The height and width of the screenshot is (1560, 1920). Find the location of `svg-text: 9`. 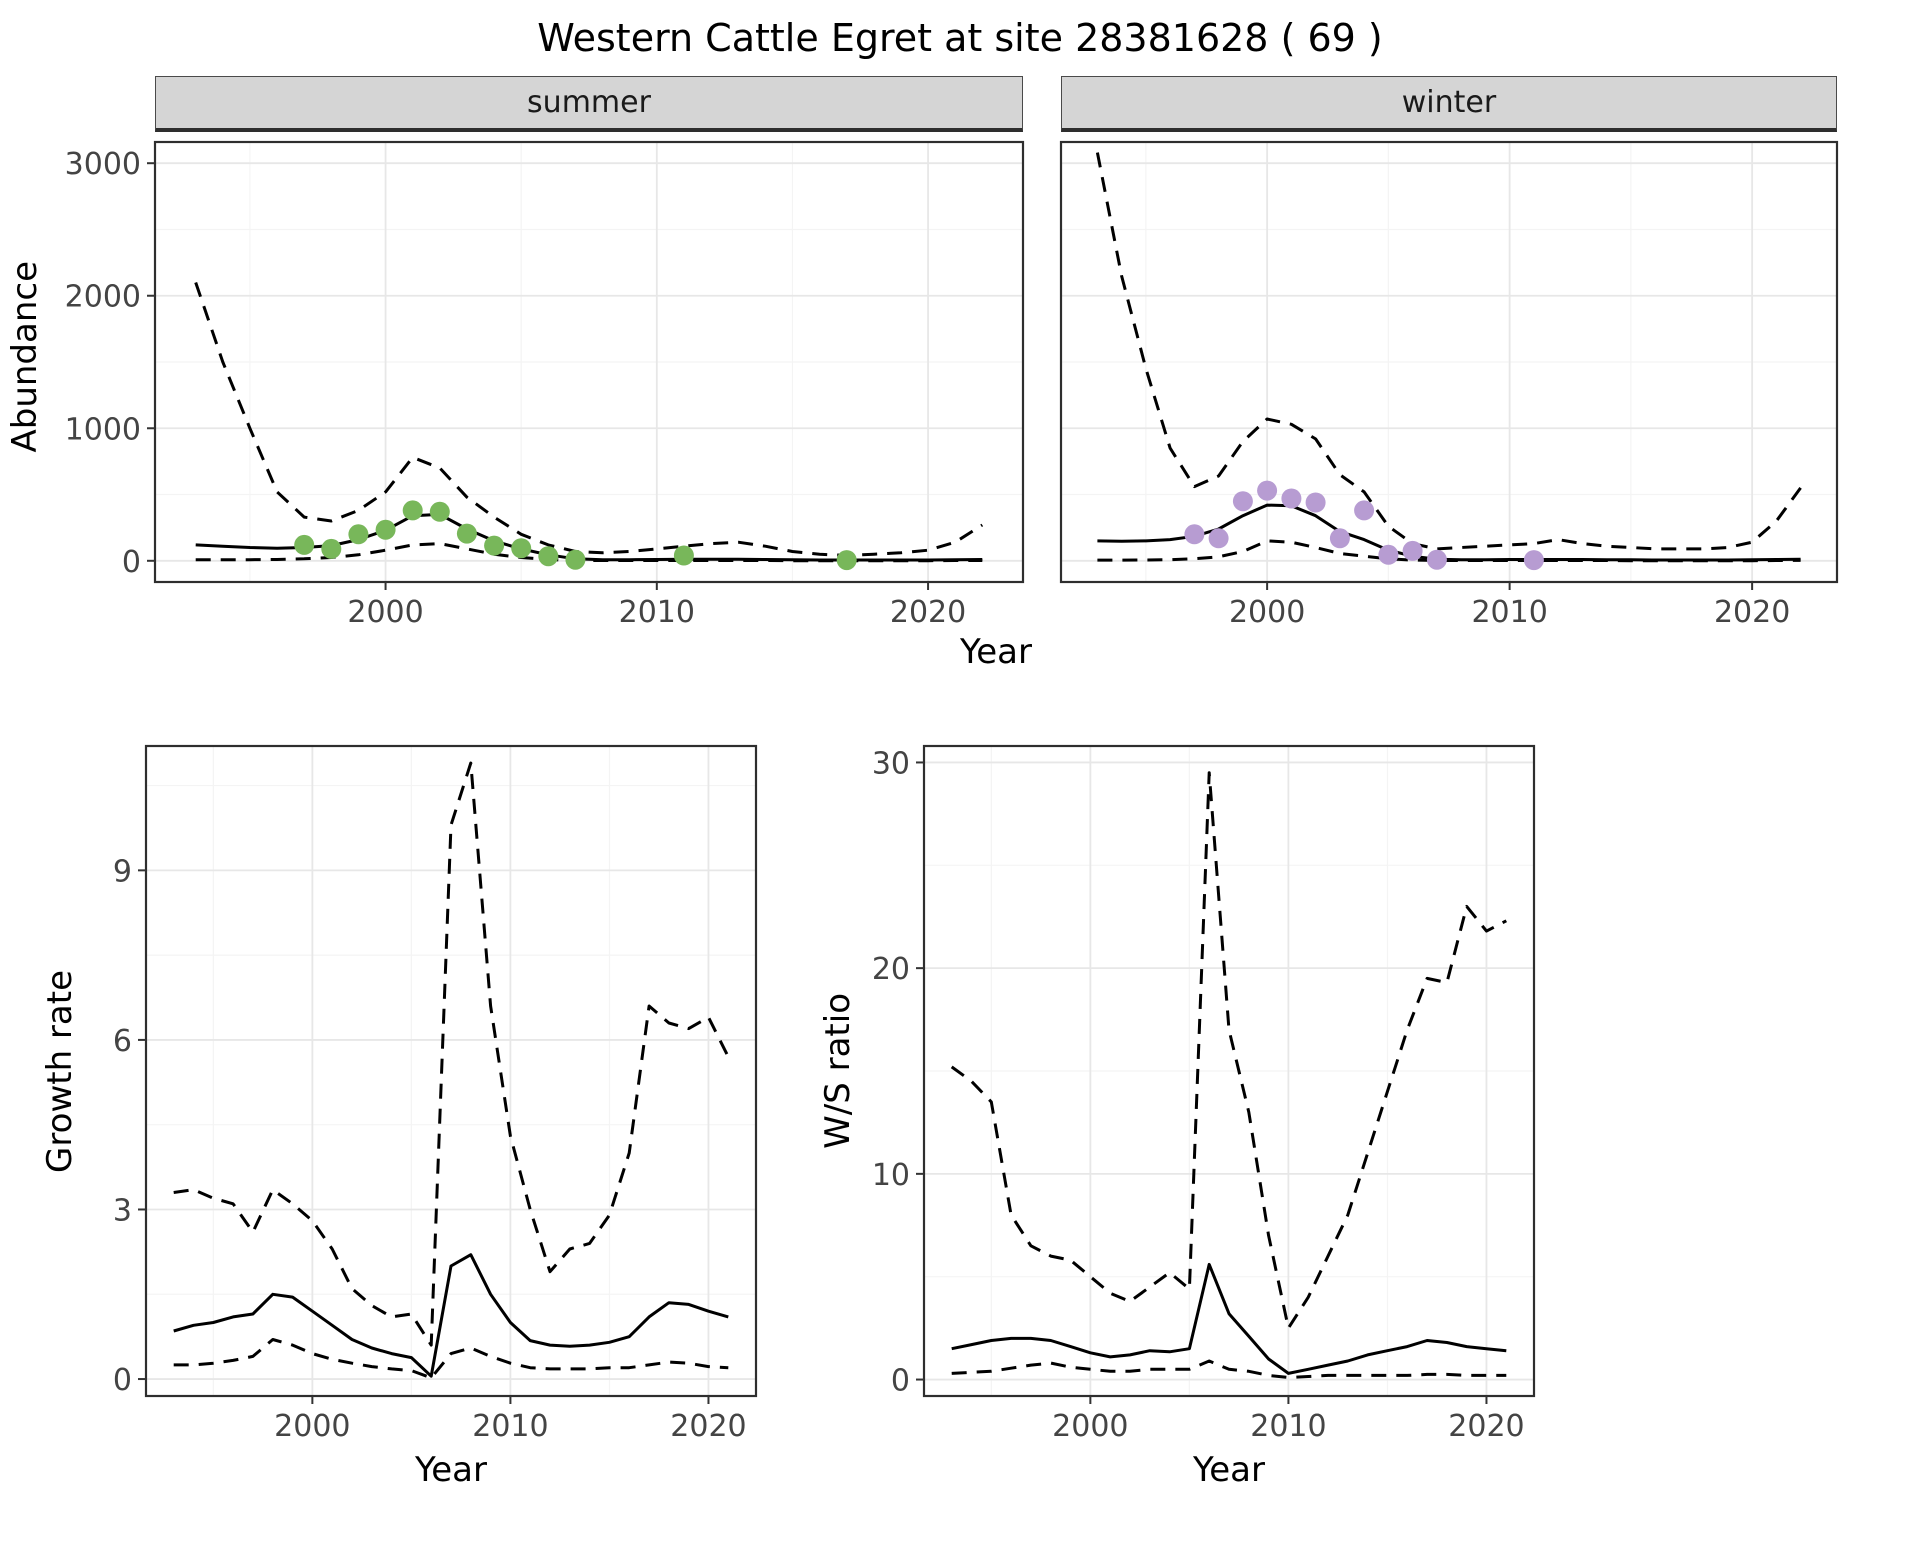

svg-text: 9 is located at coordinates (122, 871).